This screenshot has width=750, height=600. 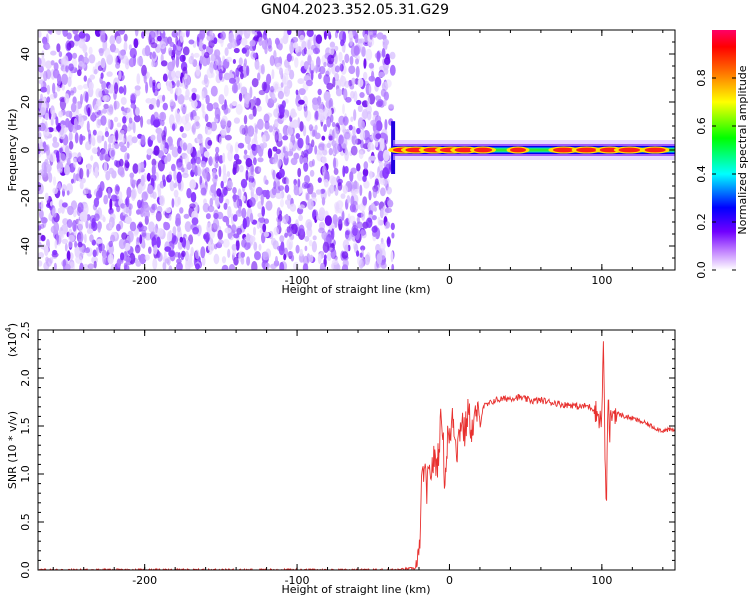 What do you see at coordinates (601, 280) in the screenshot?
I see `x-tick-label: 100` at bounding box center [601, 280].